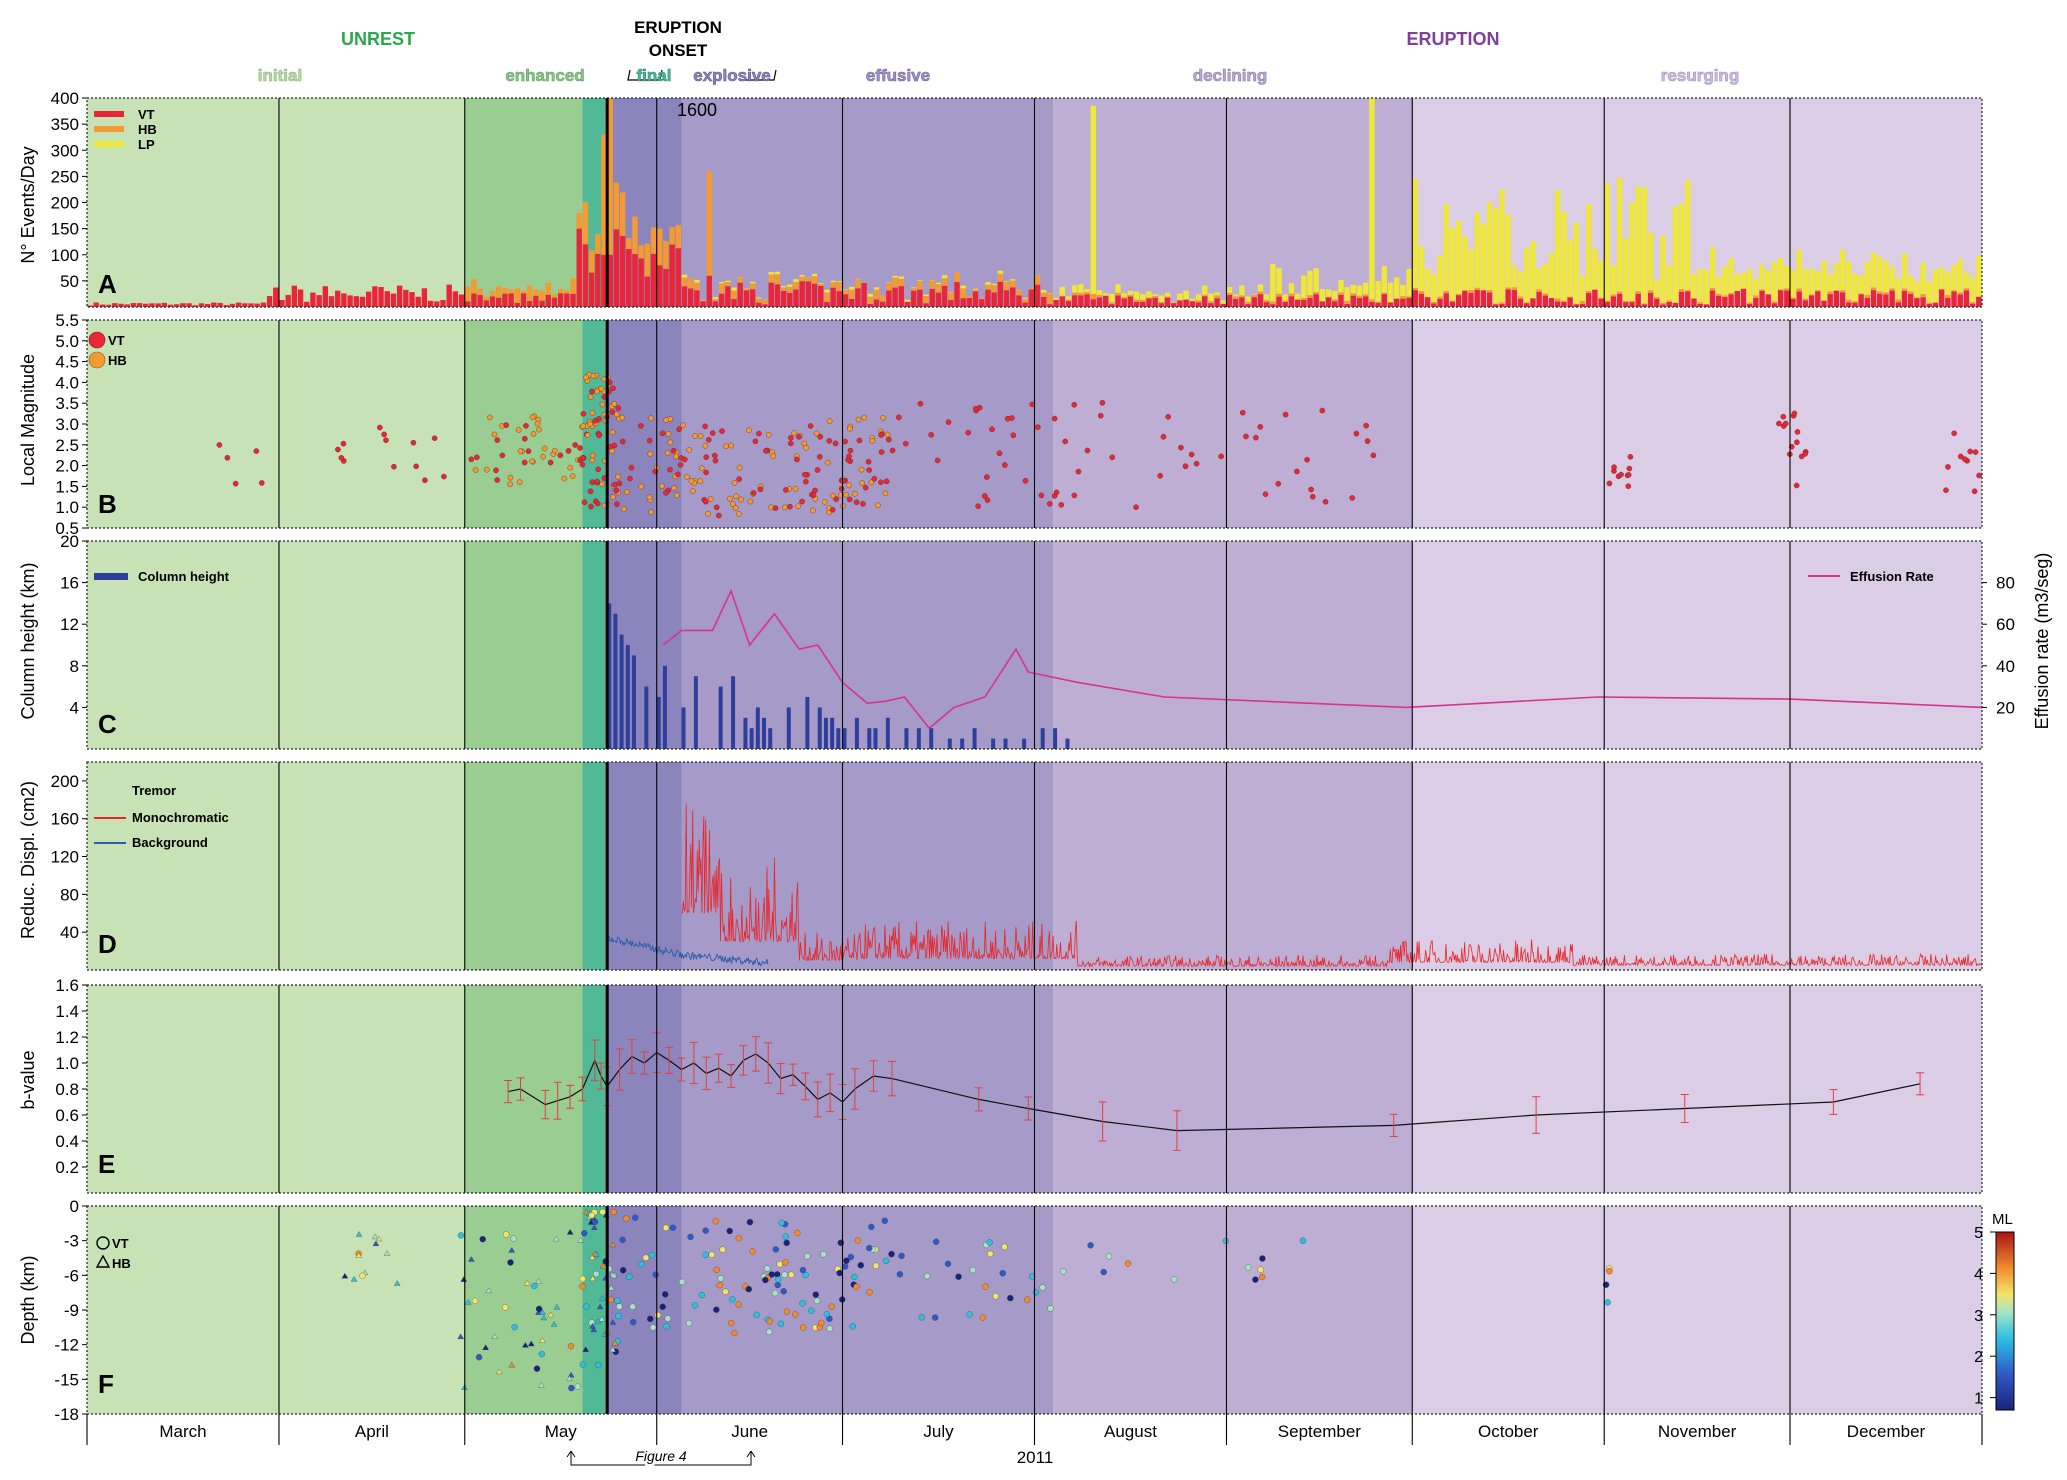  What do you see at coordinates (280, 75) in the screenshot?
I see `phase-initial: initial` at bounding box center [280, 75].